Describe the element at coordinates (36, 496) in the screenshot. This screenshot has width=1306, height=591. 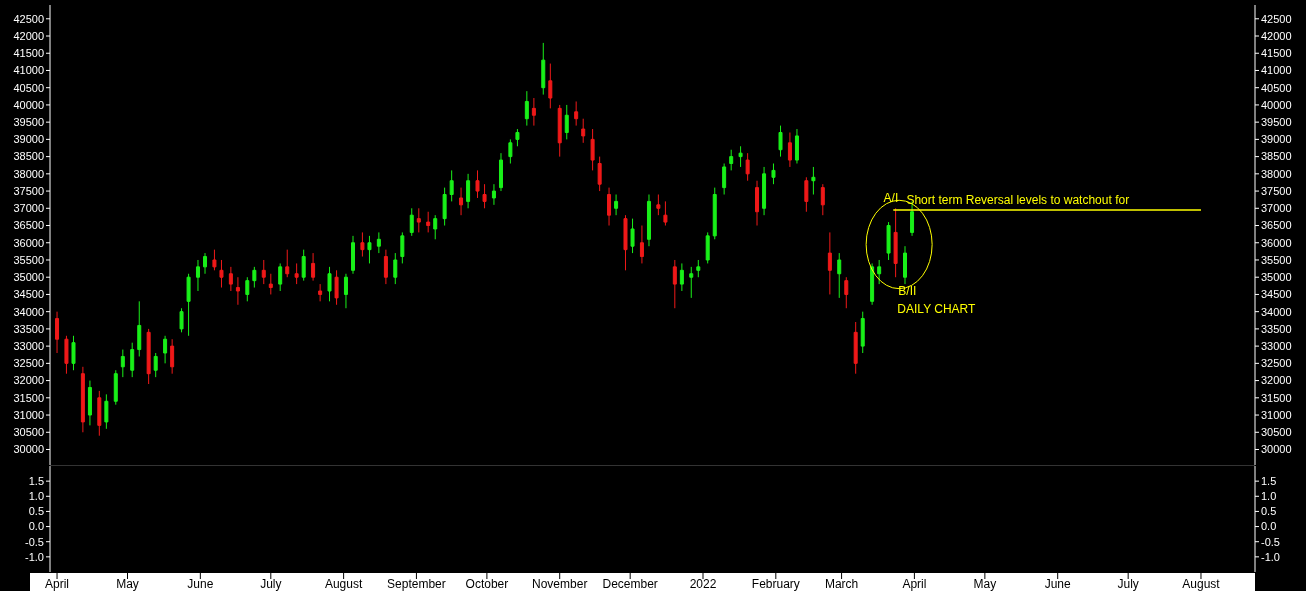
I see `y-tick-label: 1.0` at that location.